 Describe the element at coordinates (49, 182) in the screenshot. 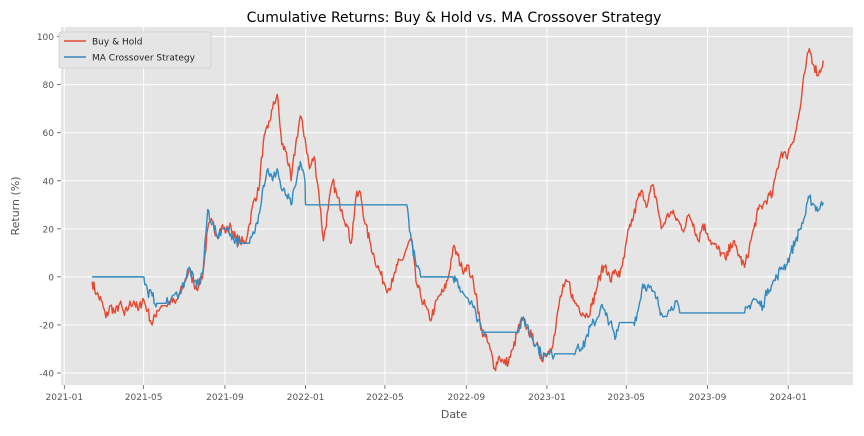

I see `y-tick-label: 40` at that location.